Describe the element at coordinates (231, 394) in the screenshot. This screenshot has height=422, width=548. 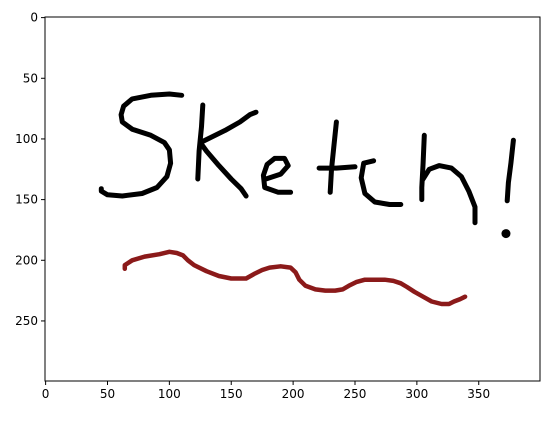
I see `x-tick-label: 150` at that location.